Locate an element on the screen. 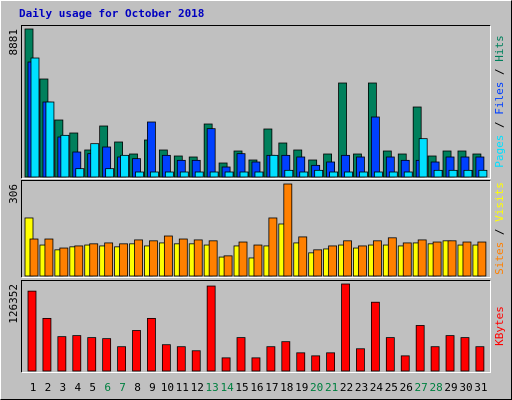  x-tick-label: 21 is located at coordinates (331, 387).